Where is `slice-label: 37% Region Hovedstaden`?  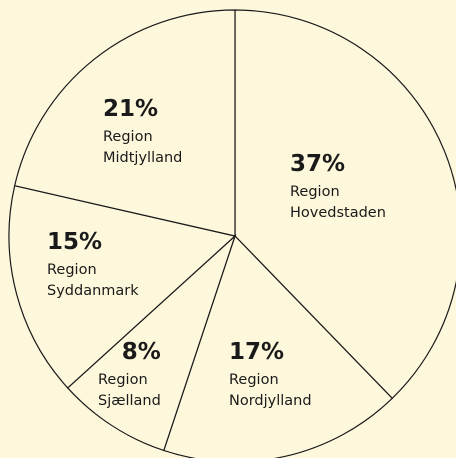
slice-label: 37% Region Hovedstaden is located at coordinates (338, 187).